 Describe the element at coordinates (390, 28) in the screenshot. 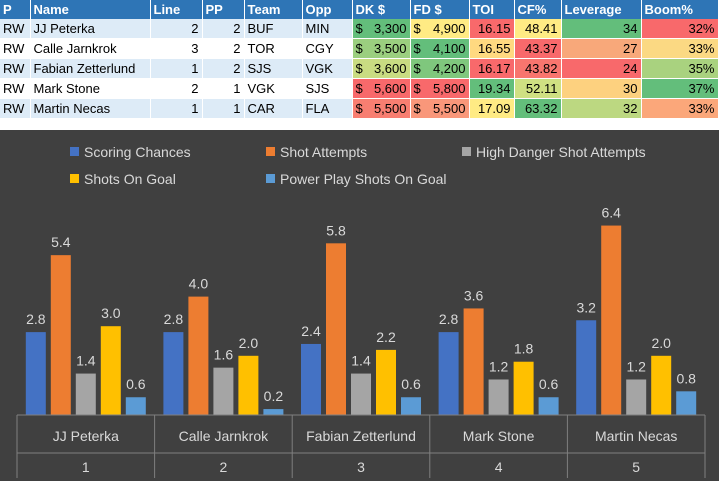

I see `cell-value: 3,300` at that location.